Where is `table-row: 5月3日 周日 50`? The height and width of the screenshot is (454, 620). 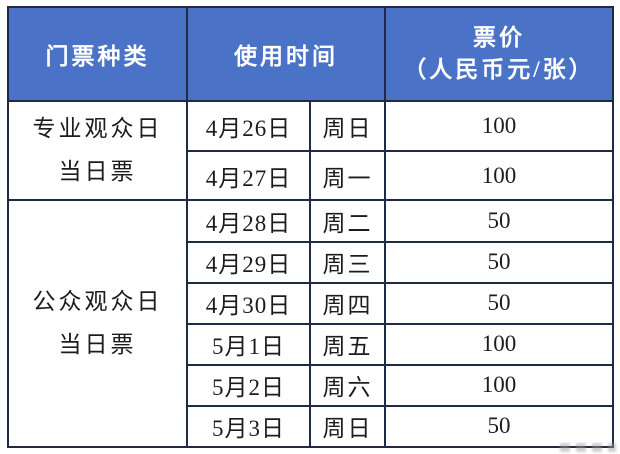
table-row: 5月3日 周日 50 is located at coordinates (311, 426).